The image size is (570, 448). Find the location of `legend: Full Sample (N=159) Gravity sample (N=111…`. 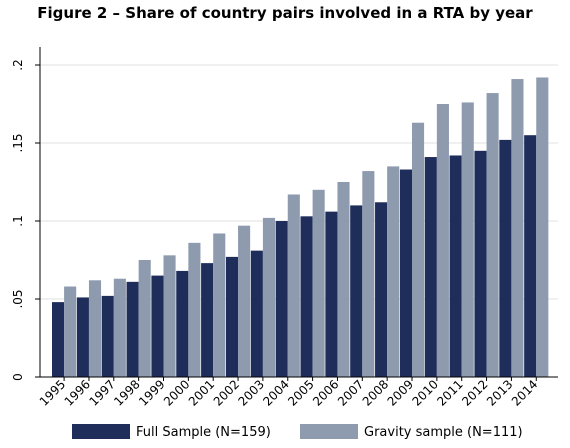

legend: Full Sample (N=159) Gravity sample (N=111… is located at coordinates (297, 432).